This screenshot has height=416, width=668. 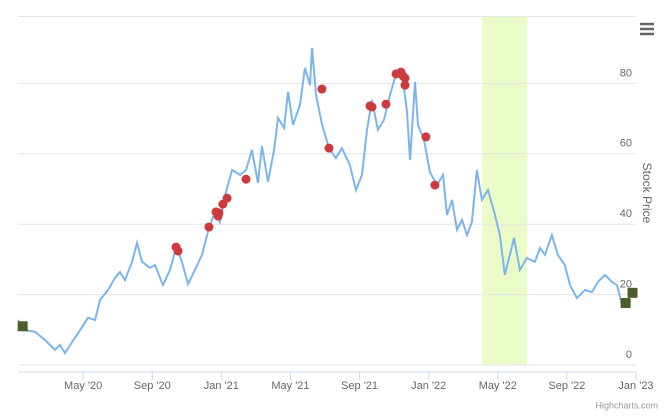 I want to click on plot-band, so click(x=505, y=190).